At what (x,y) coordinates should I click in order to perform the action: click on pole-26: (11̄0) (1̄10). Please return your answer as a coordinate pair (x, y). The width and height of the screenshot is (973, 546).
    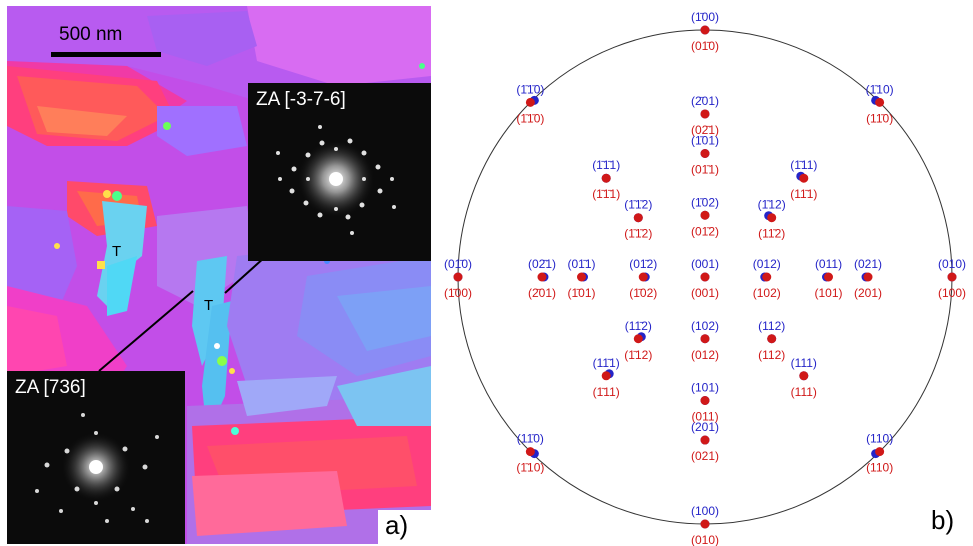
    Looking at the image, I should click on (530, 453).